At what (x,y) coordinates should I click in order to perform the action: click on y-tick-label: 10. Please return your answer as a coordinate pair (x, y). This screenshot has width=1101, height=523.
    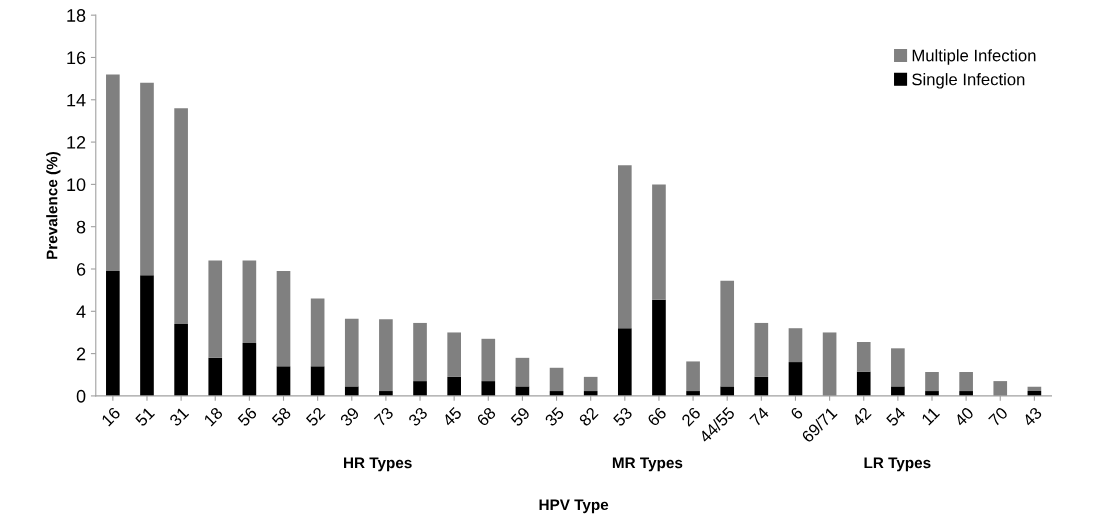
    Looking at the image, I should click on (76, 185).